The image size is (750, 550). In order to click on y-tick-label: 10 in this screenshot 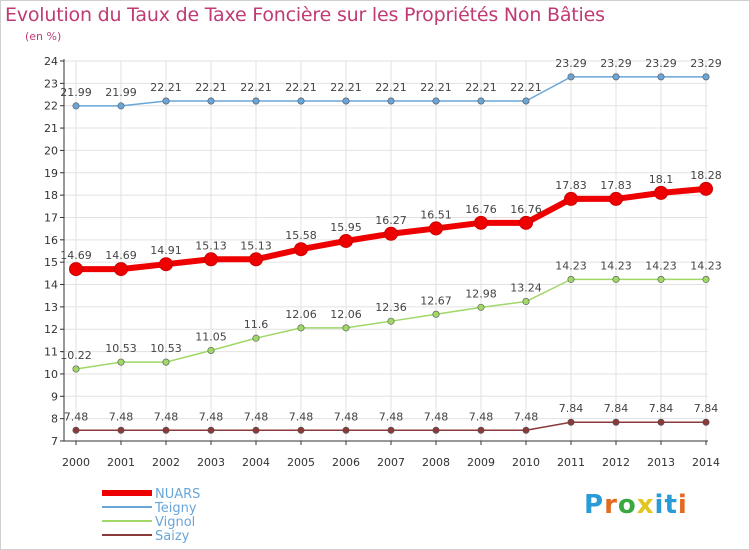, I will do `click(51, 374)`.